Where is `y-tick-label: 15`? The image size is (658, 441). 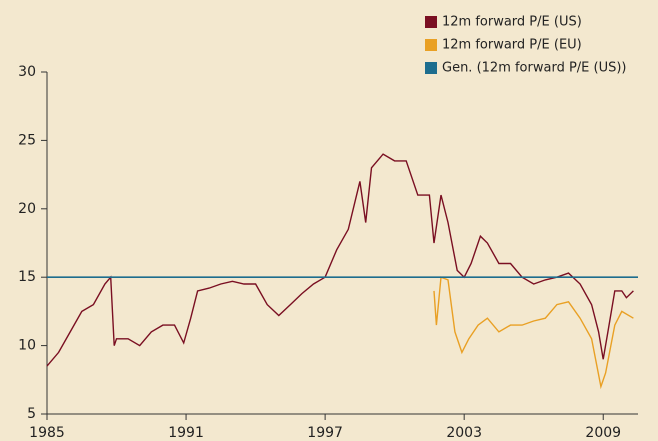 y-tick-label: 15 is located at coordinates (27, 277).